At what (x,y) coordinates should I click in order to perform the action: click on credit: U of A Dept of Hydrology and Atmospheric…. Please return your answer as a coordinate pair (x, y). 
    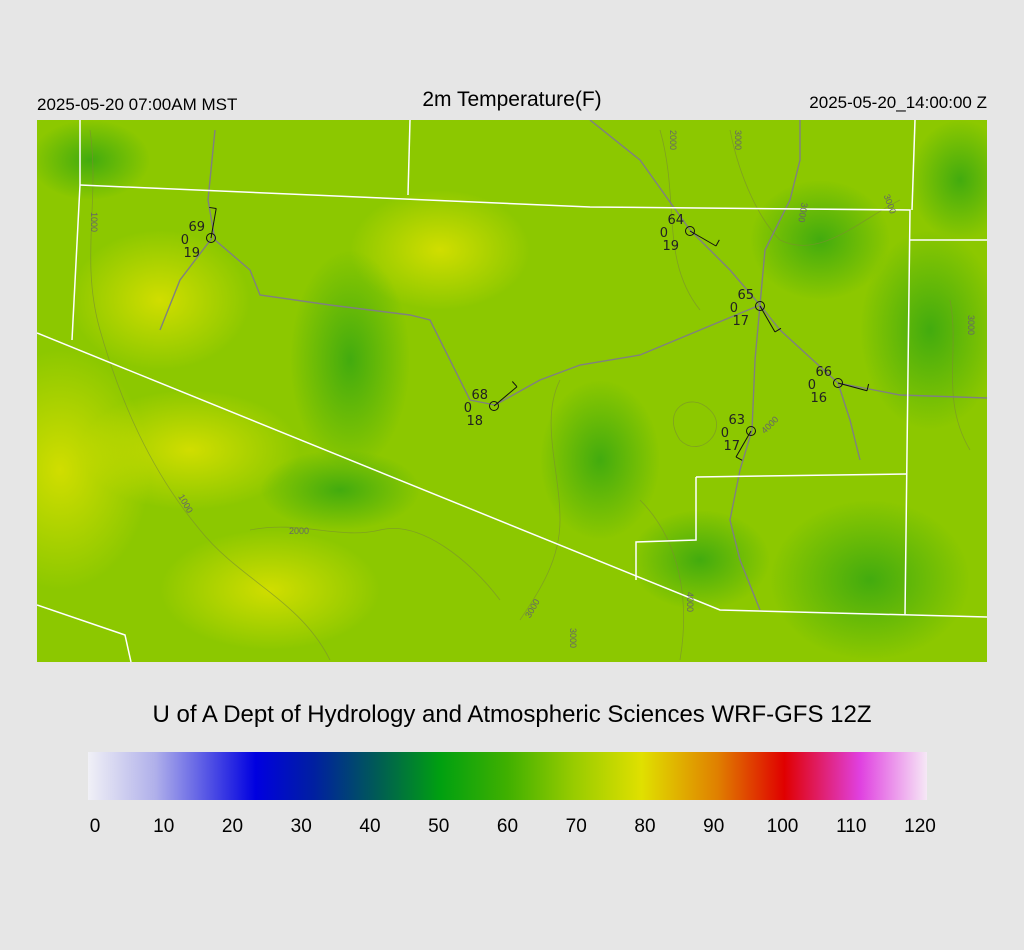
    Looking at the image, I should click on (512, 714).